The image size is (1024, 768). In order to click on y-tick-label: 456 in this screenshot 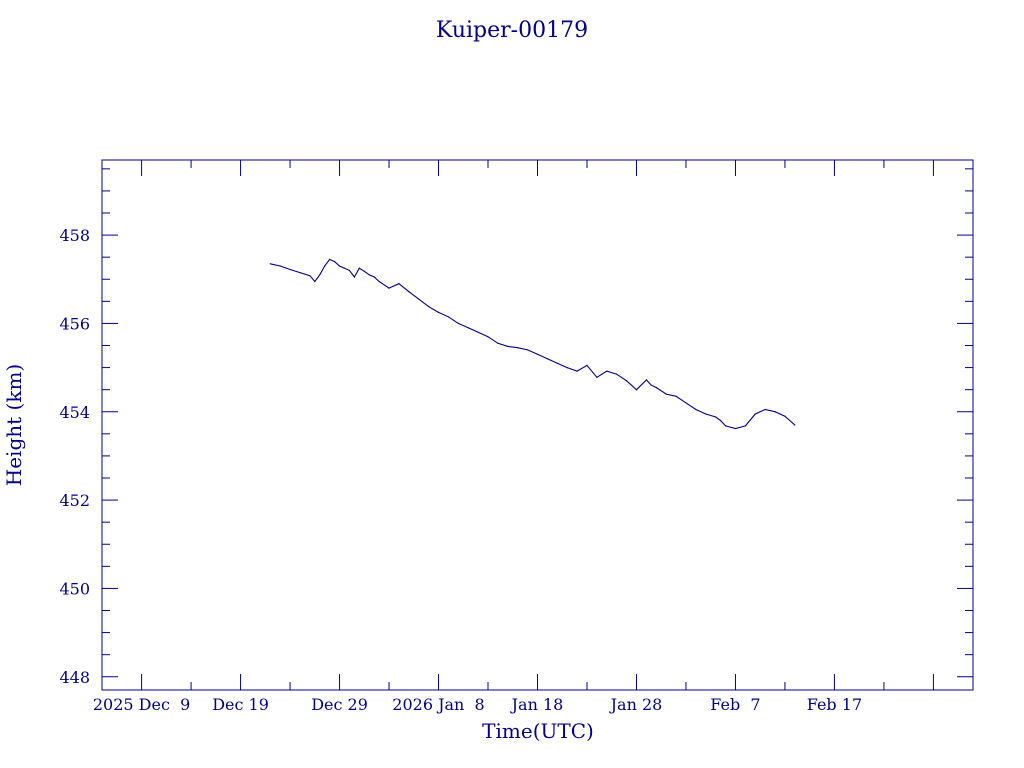, I will do `click(74, 323)`.